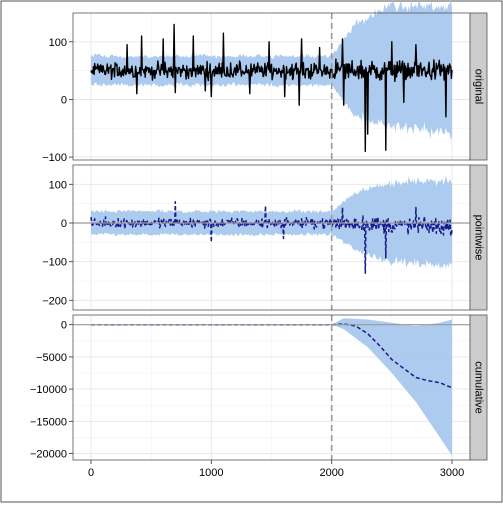 The width and height of the screenshot is (503, 508). I want to click on panel-cumulative-strip, so click(478, 387).